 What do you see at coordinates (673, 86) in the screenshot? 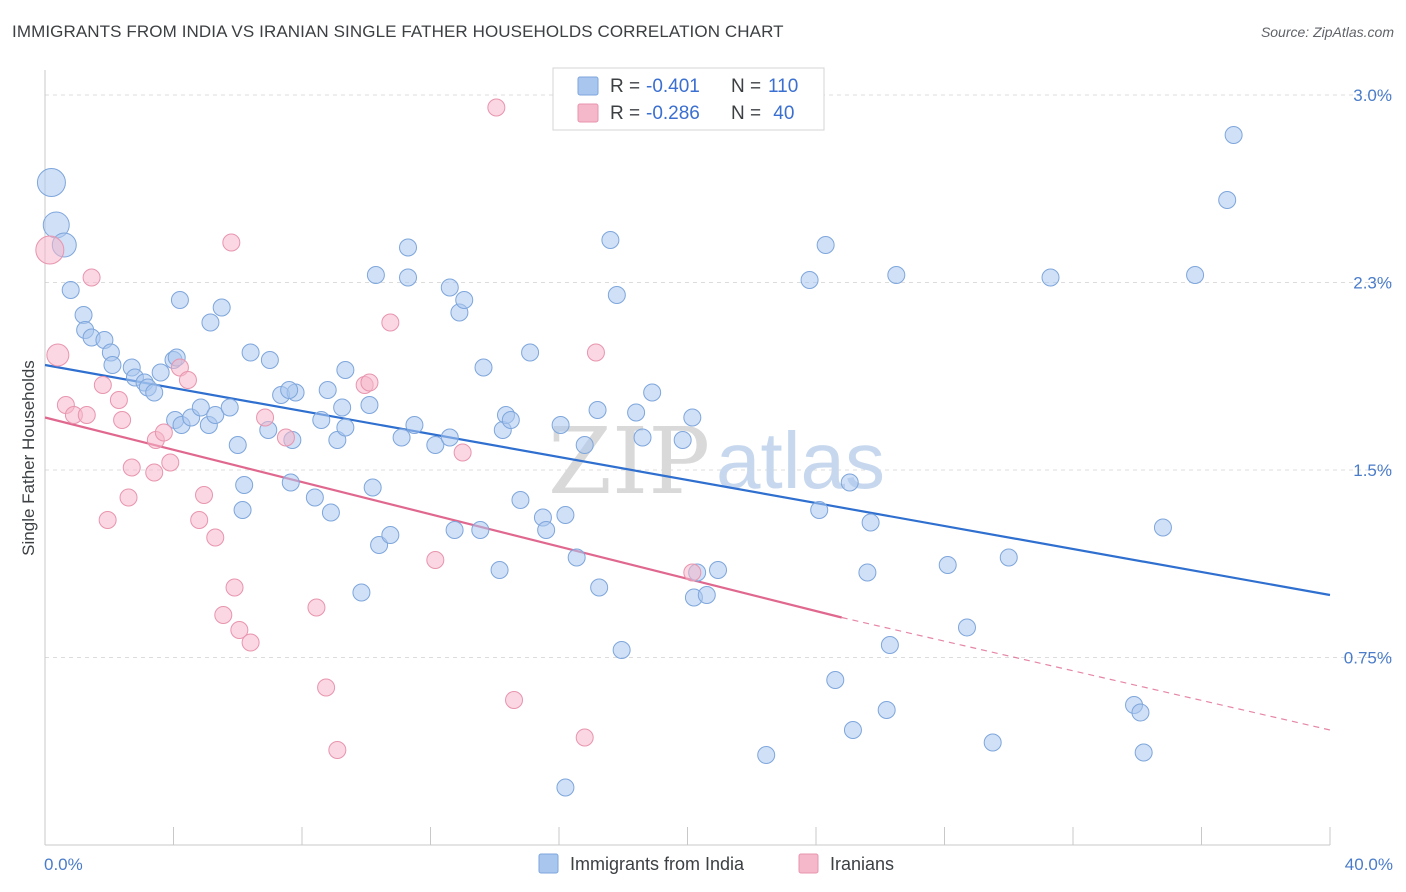
I see `legend-r-value-india: -0.401` at bounding box center [673, 86].